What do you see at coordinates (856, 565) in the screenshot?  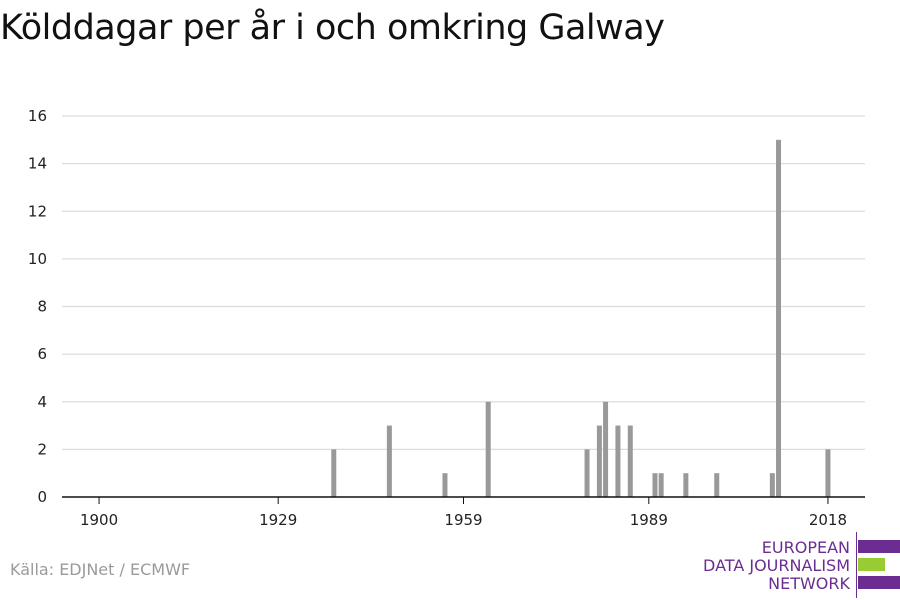 I see `logo-divider` at bounding box center [856, 565].